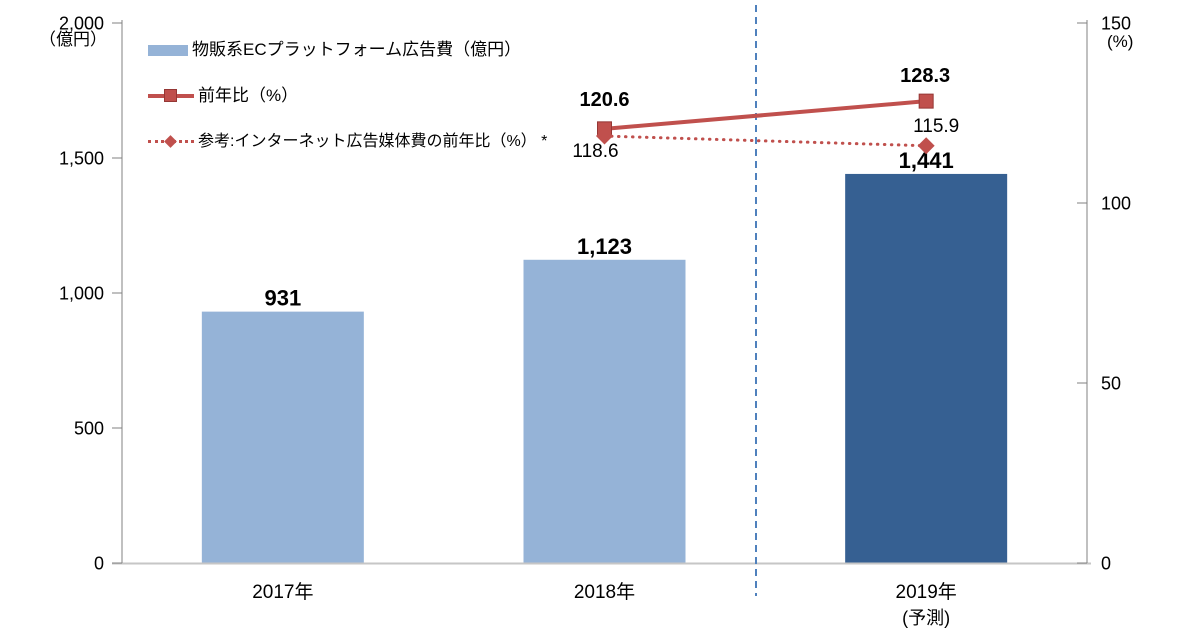 The image size is (1200, 630). I want to click on x-axis-category-label: 2019年, so click(926, 592).